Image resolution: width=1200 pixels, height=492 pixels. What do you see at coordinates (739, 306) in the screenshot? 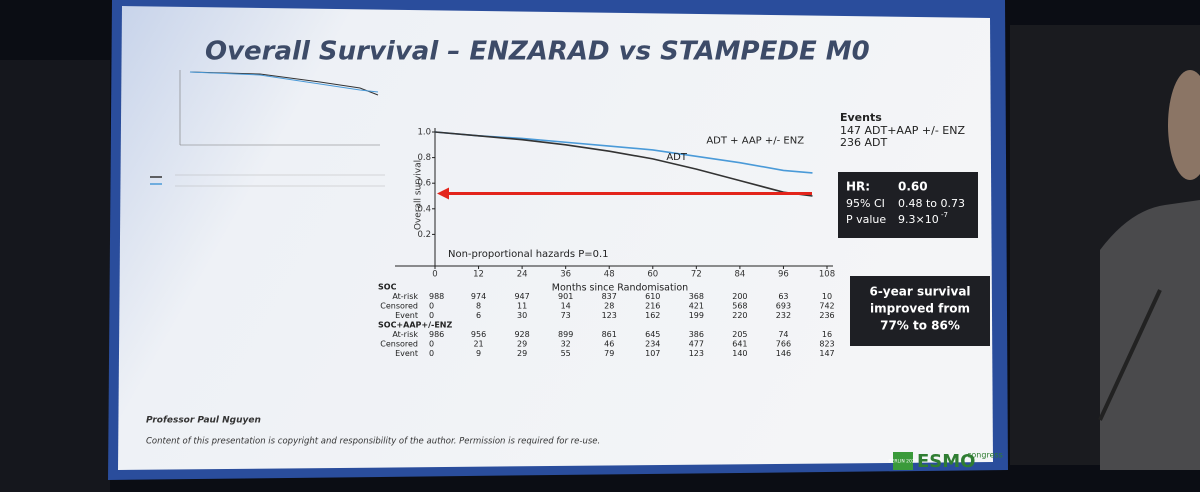
I see `risk-value: 568` at bounding box center [739, 306].